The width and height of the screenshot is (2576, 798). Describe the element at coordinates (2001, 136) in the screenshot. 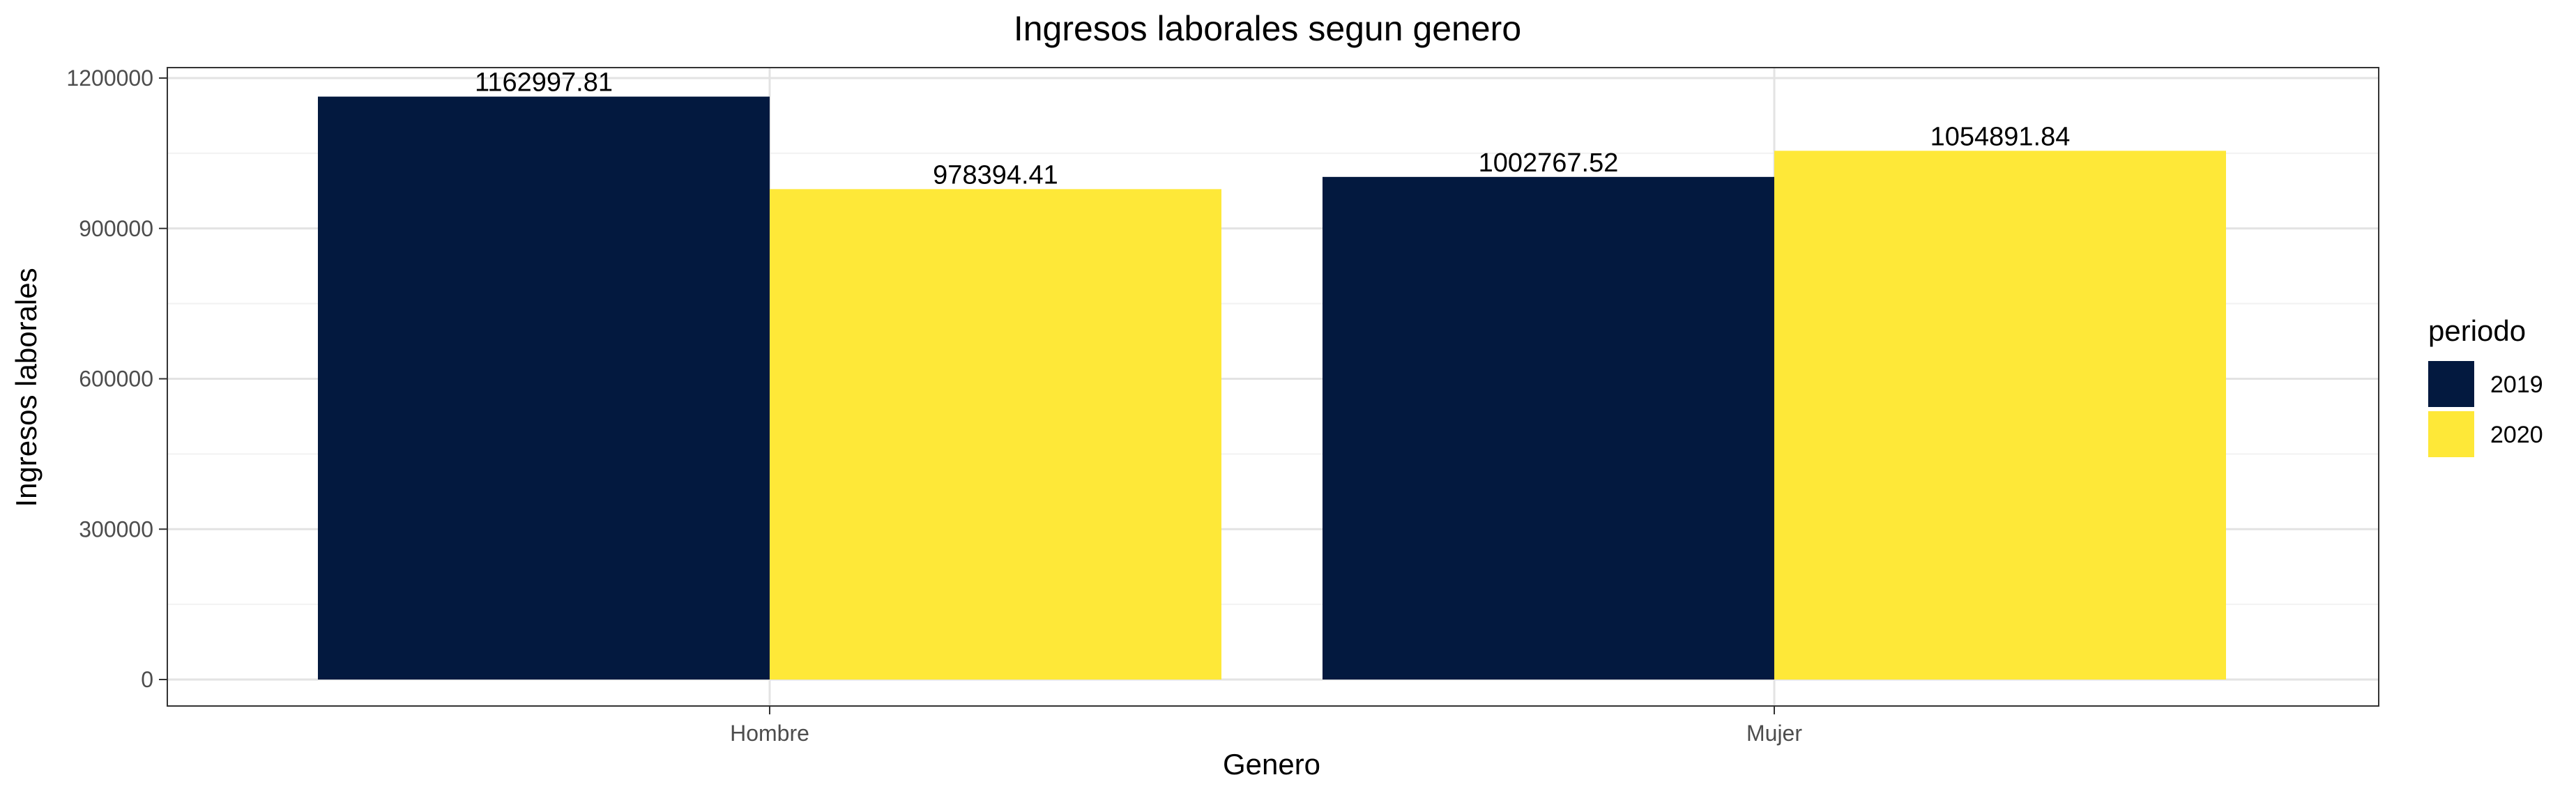

I see `data-label-mujer-2020: 1054891.84` at that location.